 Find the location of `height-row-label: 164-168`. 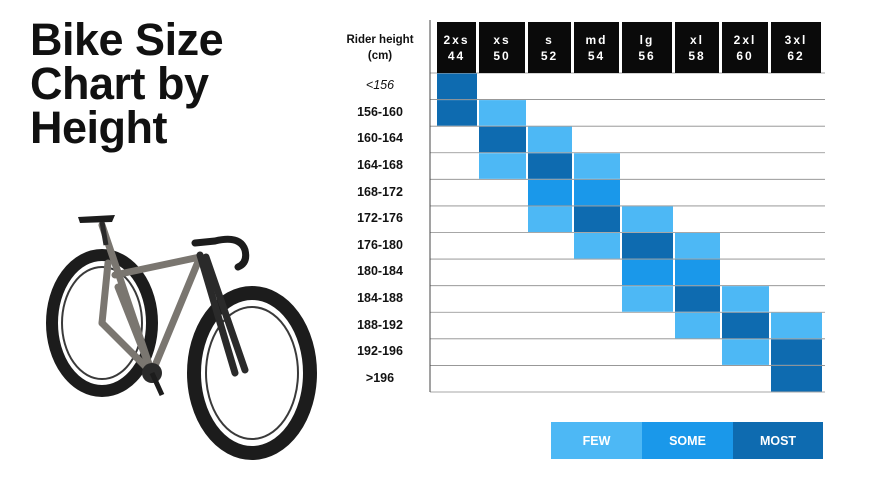

height-row-label: 164-168 is located at coordinates (380, 165).